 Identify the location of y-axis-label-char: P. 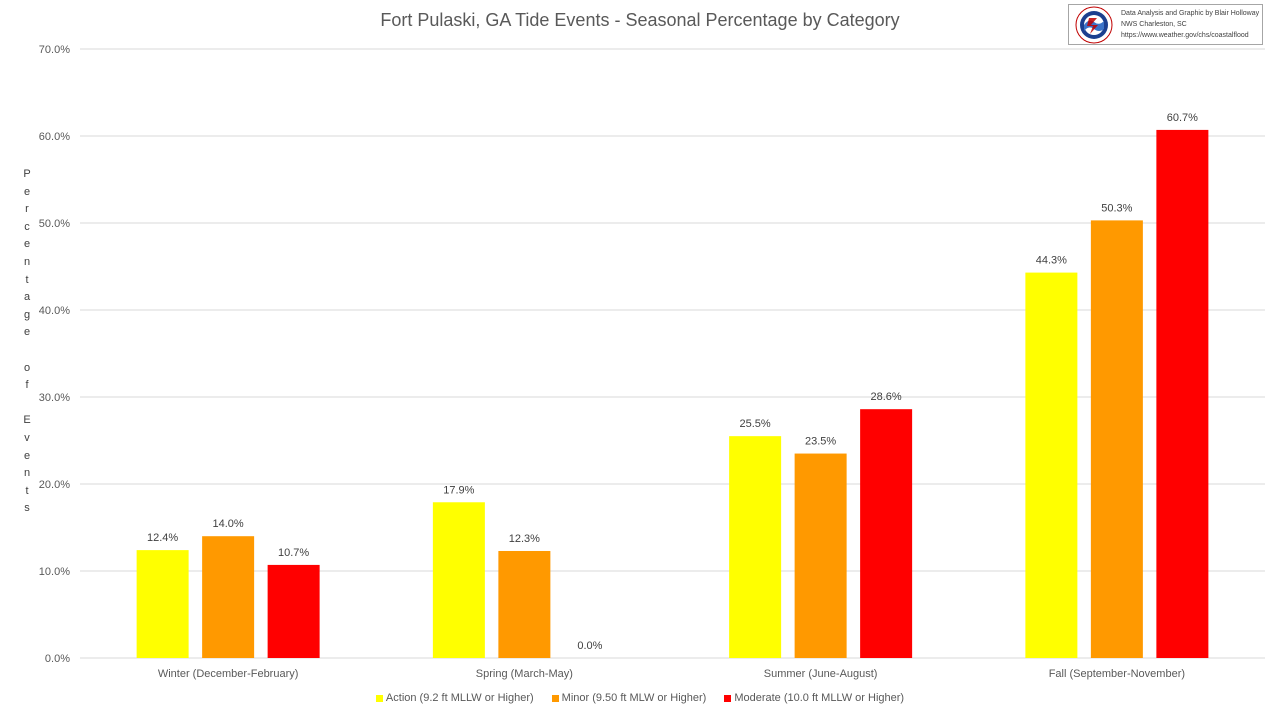
(27, 174).